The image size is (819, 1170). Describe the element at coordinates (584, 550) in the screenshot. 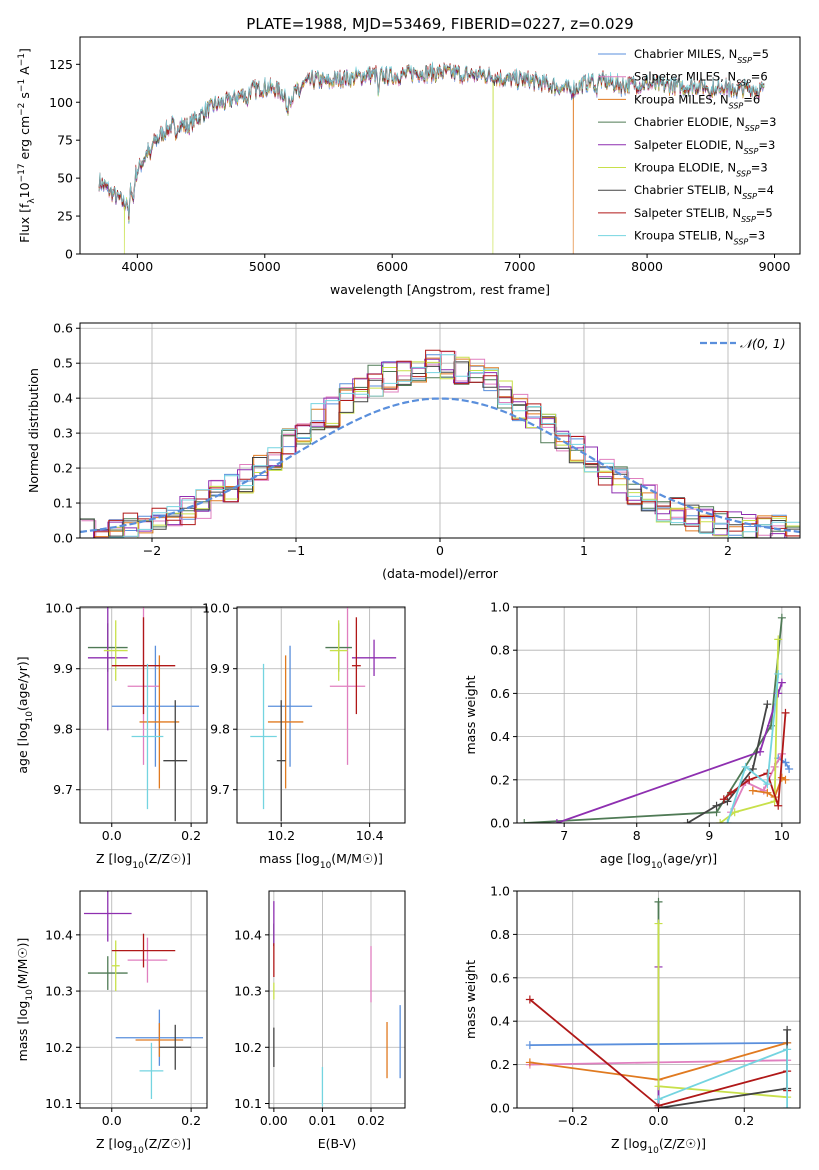

I see `x-tick-label: 1` at that location.